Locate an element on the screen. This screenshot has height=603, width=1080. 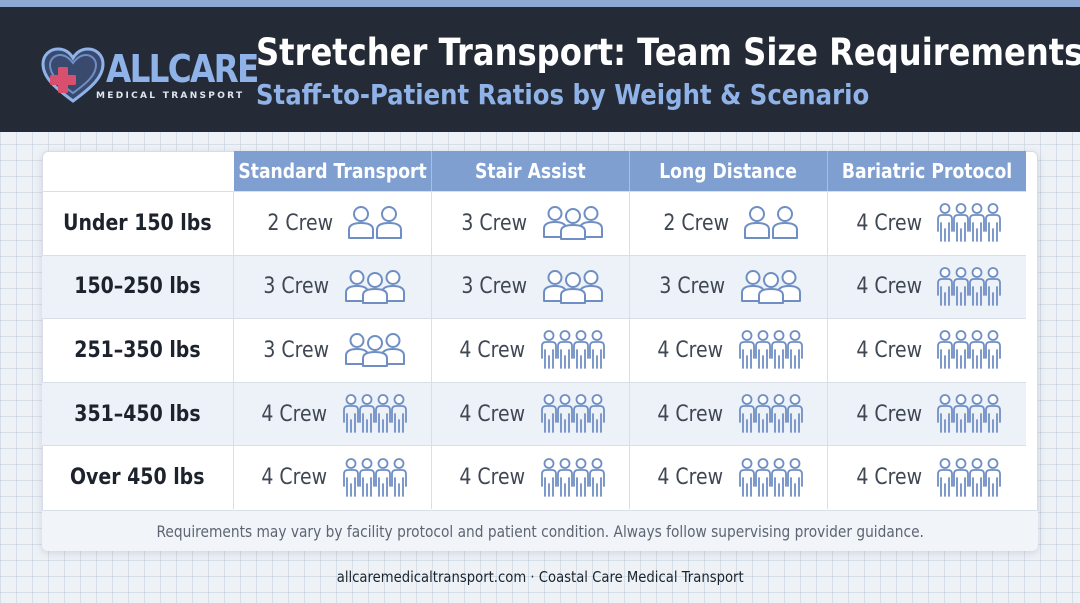
column-header-bariatric-protocol: Bariatric Protocol is located at coordinates (927, 171).